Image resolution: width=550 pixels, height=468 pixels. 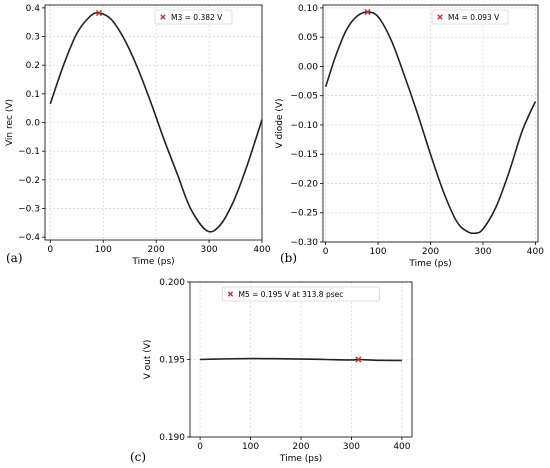 What do you see at coordinates (288, 258) in the screenshot?
I see `panel-label-b: (b)` at bounding box center [288, 258].